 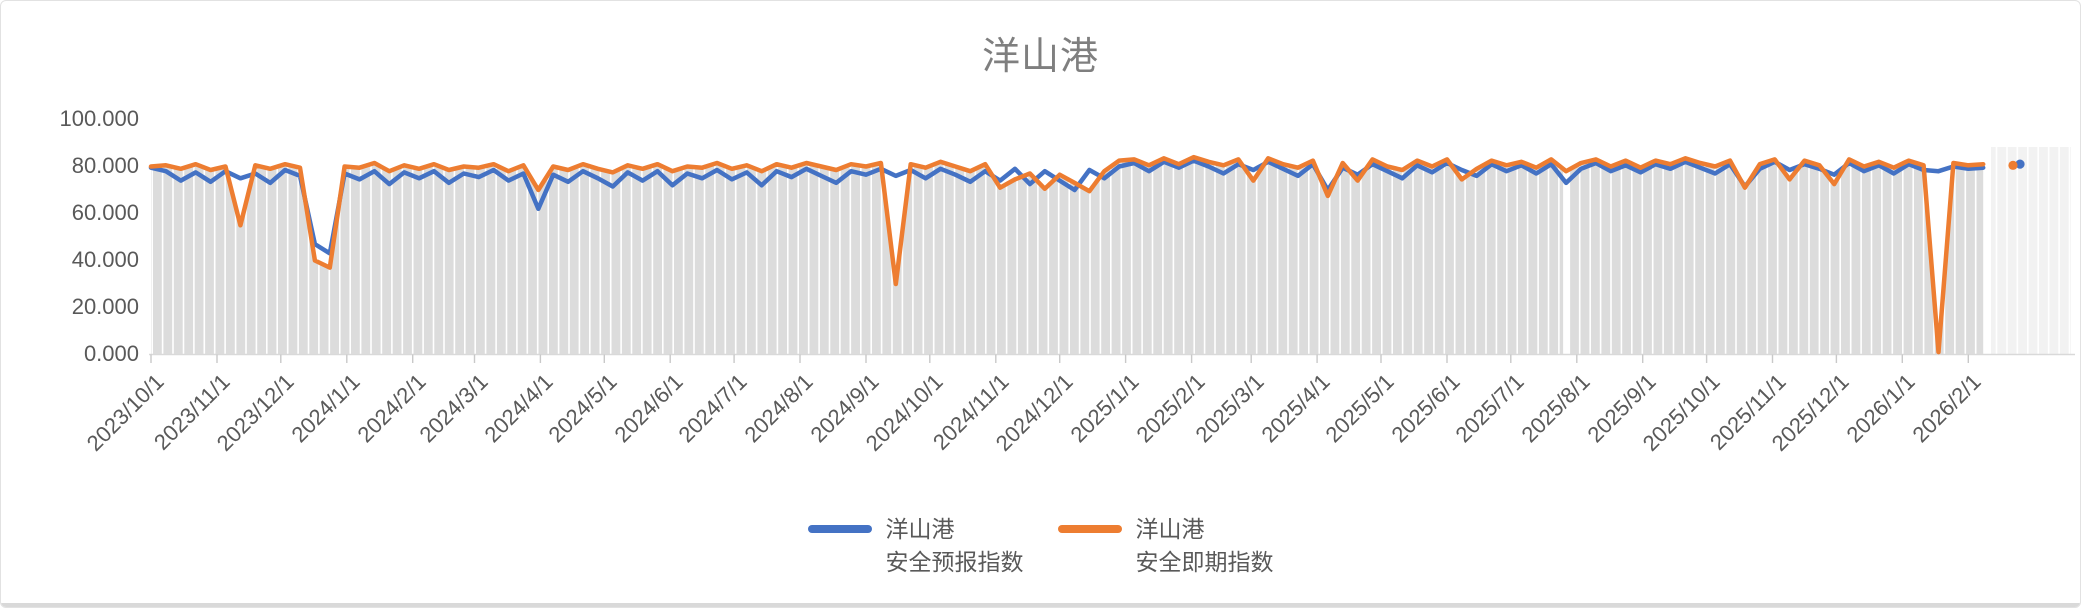 What do you see at coordinates (105, 212) in the screenshot?
I see `y-axis-tick-label: 60.000` at bounding box center [105, 212].